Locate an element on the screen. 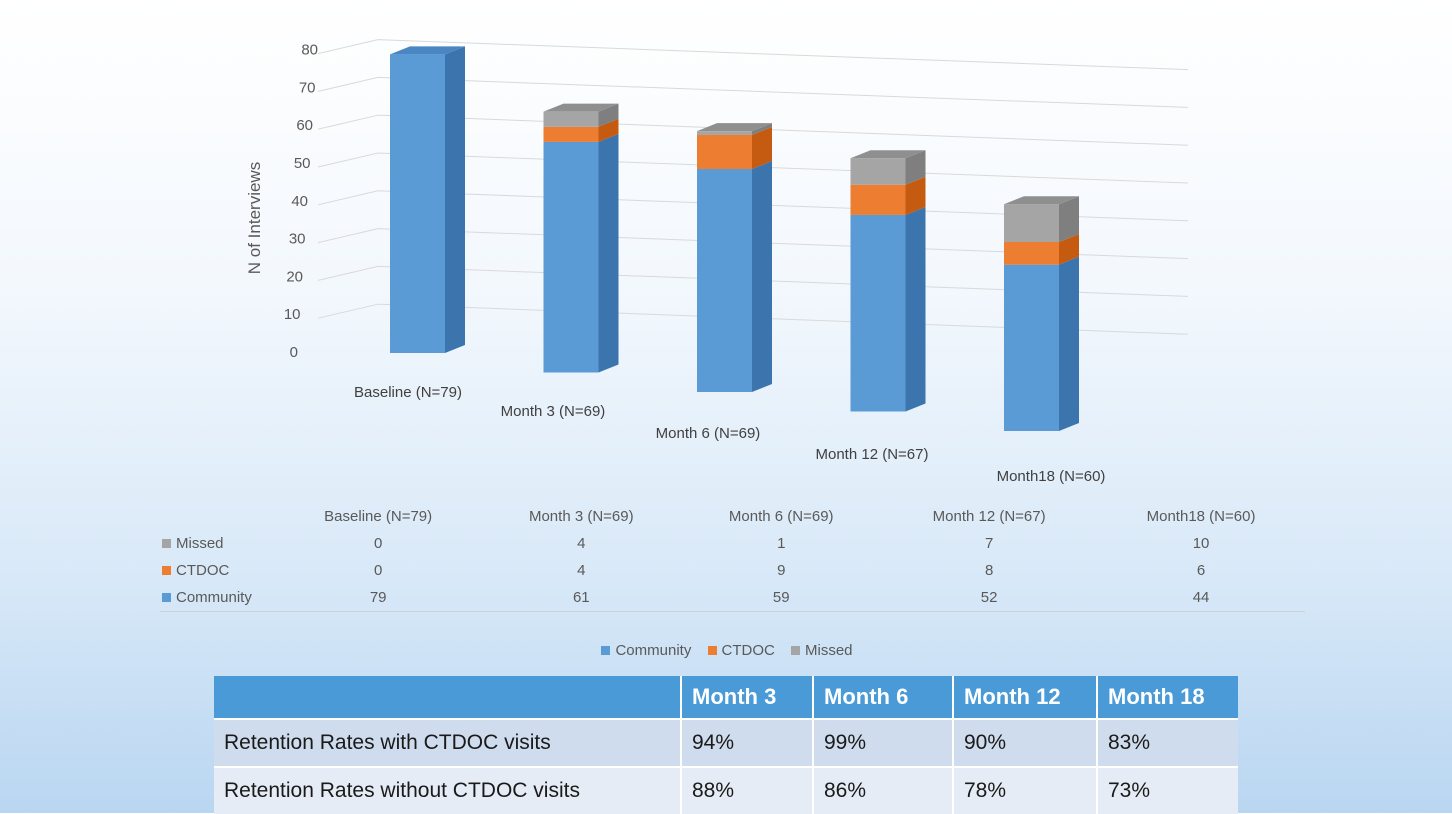 The width and height of the screenshot is (1452, 814). data-table-row-community: Community 79 61 59 52 44 is located at coordinates (732, 598).